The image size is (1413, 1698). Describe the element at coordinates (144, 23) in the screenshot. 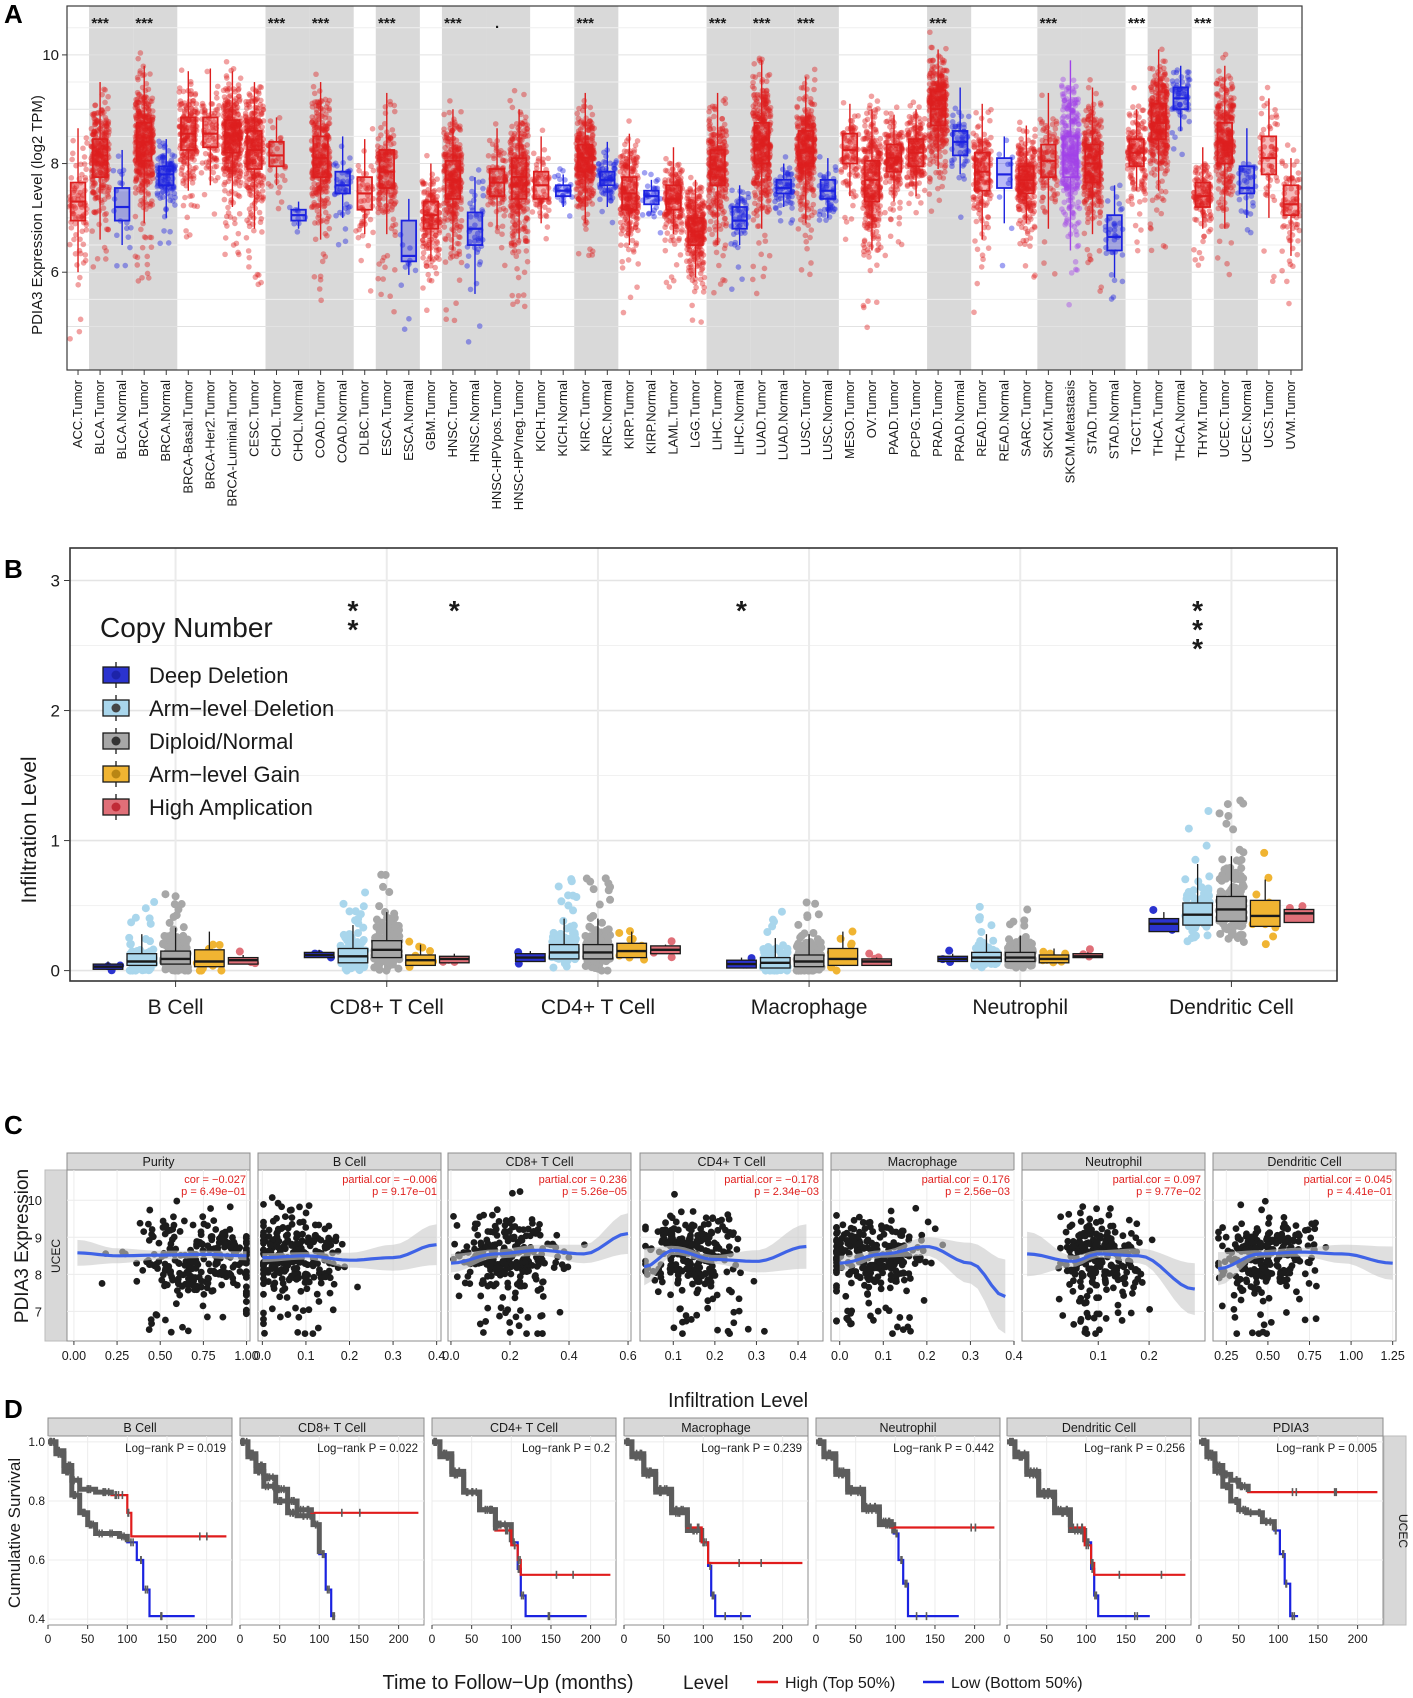

I see `panel-a-significance-label: ***` at that location.